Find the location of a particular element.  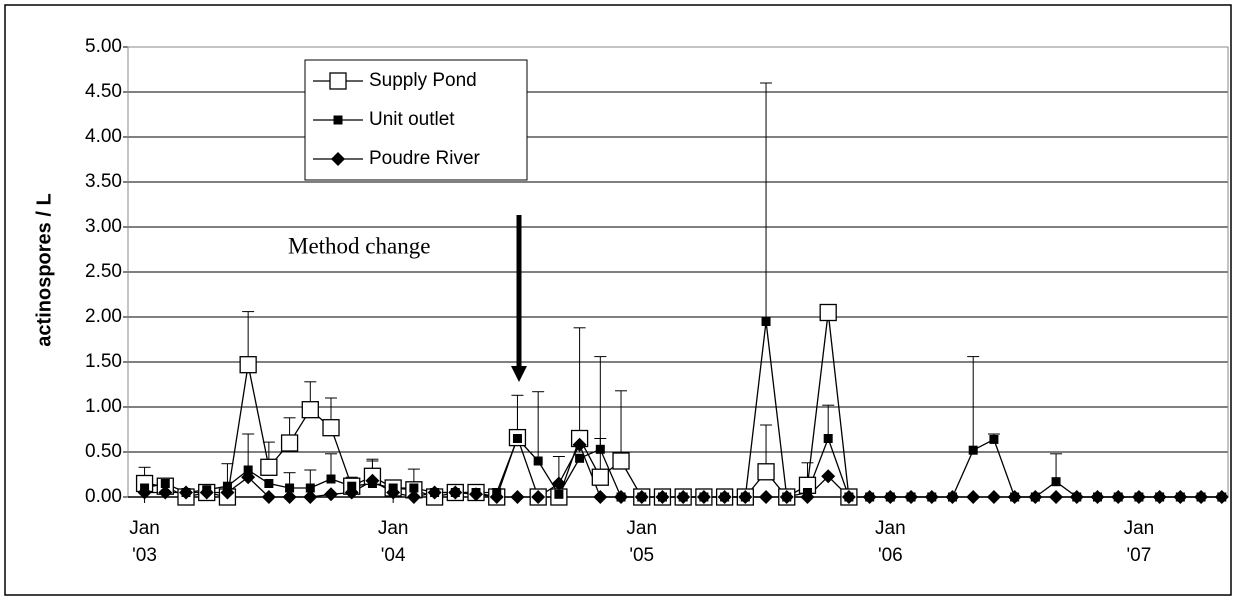

y-tick-label: 1.50 is located at coordinates (103, 361).